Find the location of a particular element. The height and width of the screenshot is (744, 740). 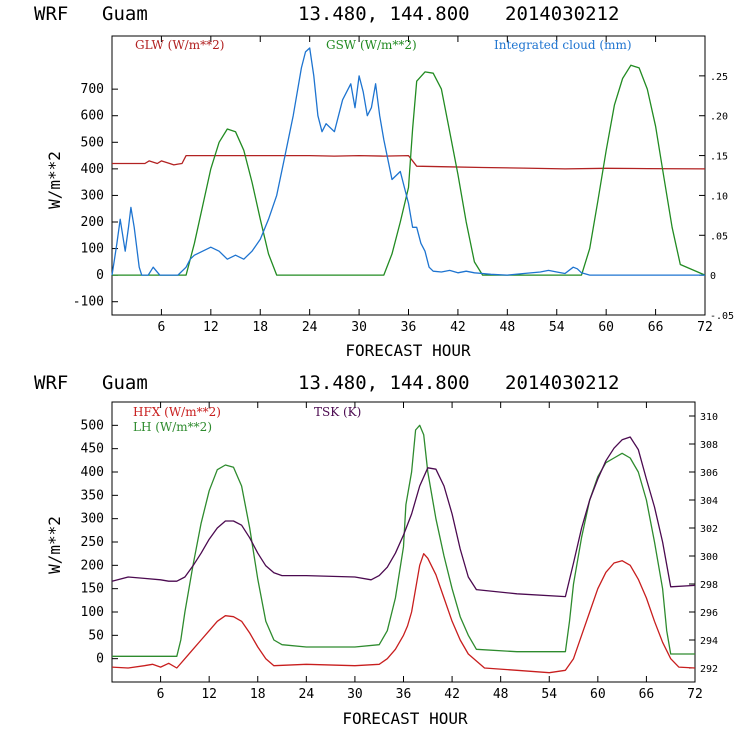

top-ylabel: W/m**2 is located at coordinates (54, 180).